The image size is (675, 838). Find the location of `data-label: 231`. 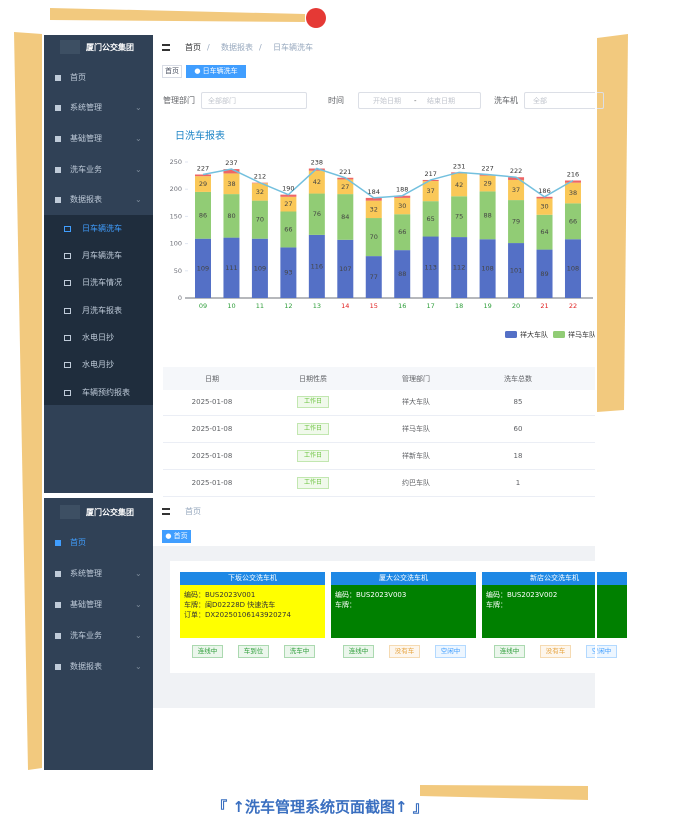

data-label: 231 is located at coordinates (459, 166).